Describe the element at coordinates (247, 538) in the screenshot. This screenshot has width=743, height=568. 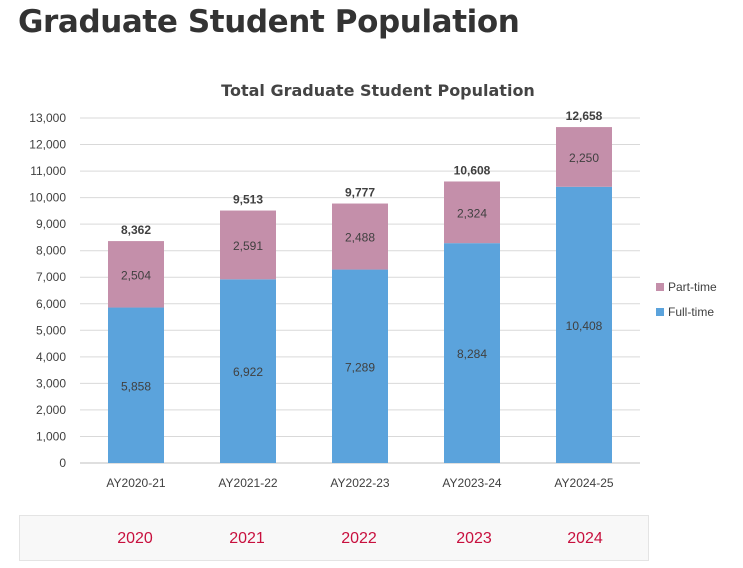
I see `year-tab-2021: 2021` at that location.